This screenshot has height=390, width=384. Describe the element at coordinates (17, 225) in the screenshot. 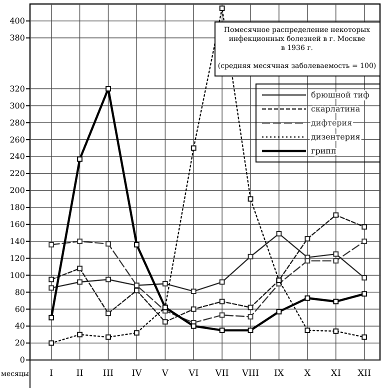

I see `y-tick-label: 160` at that location.